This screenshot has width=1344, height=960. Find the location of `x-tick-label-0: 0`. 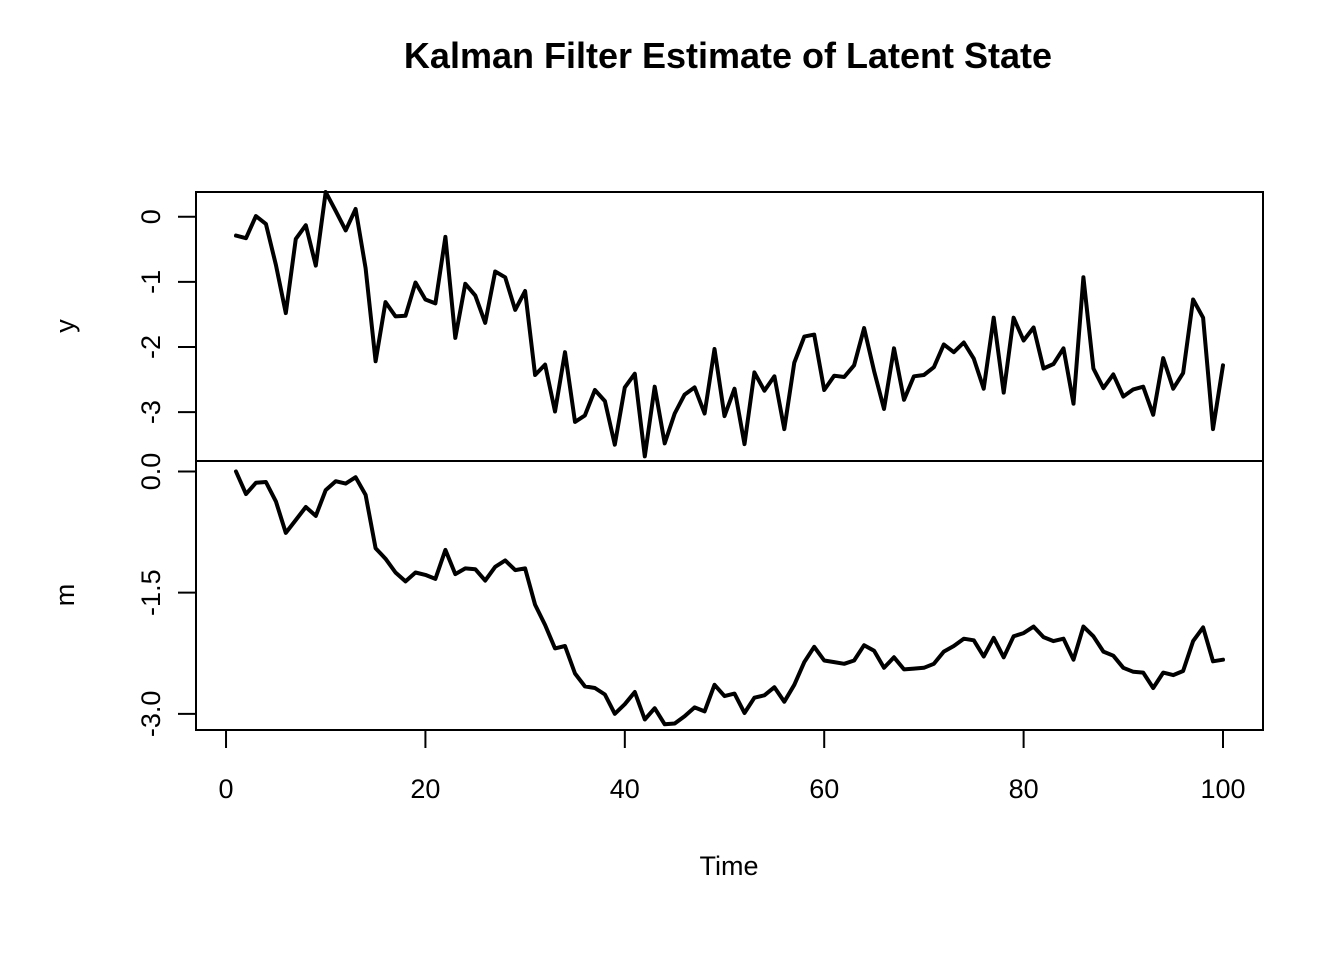

x-tick-label-0: 0 is located at coordinates (226, 789).